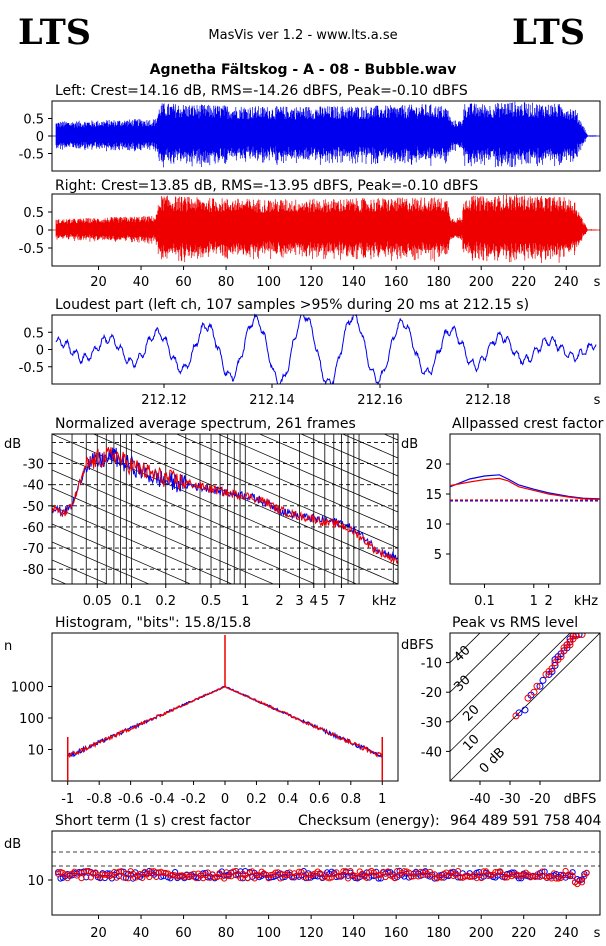 The image size is (606, 946). What do you see at coordinates (245, 601) in the screenshot?
I see `spectrum-xtick-label: 1` at bounding box center [245, 601].